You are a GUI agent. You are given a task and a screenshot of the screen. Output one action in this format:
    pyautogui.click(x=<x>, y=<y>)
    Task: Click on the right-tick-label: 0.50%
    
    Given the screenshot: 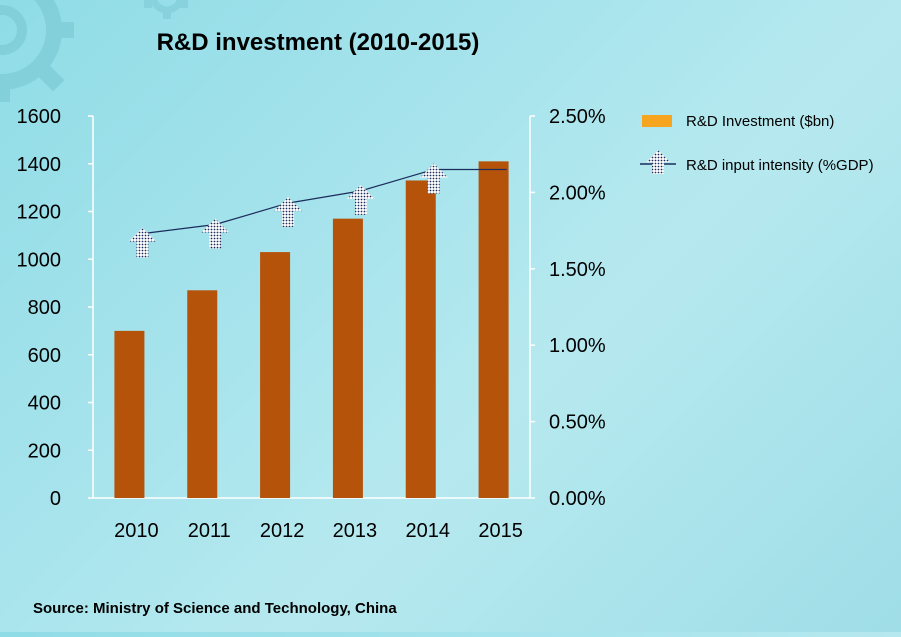 What is the action you would take?
    pyautogui.click(x=577, y=423)
    